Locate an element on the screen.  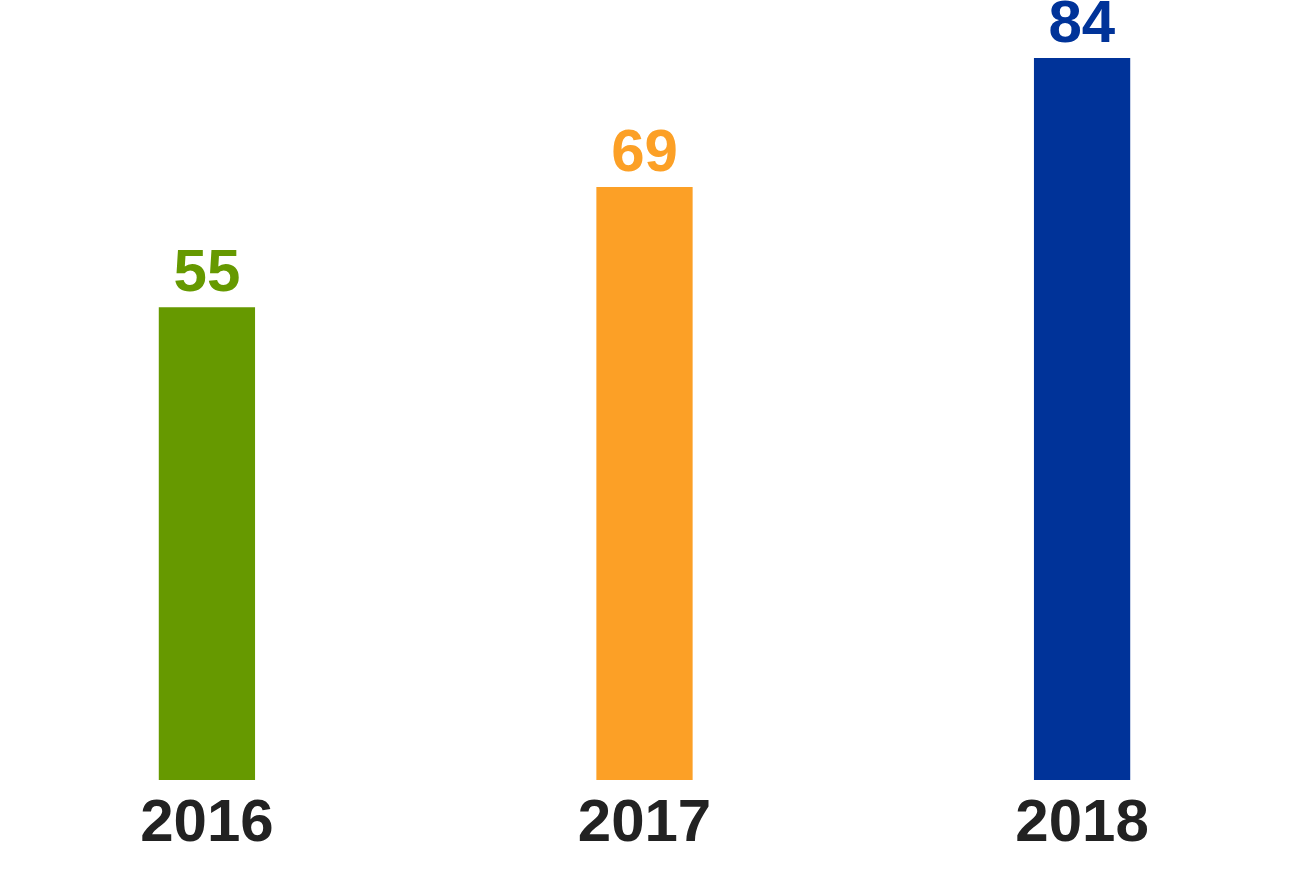
x-tick-label: 2016 is located at coordinates (207, 820).